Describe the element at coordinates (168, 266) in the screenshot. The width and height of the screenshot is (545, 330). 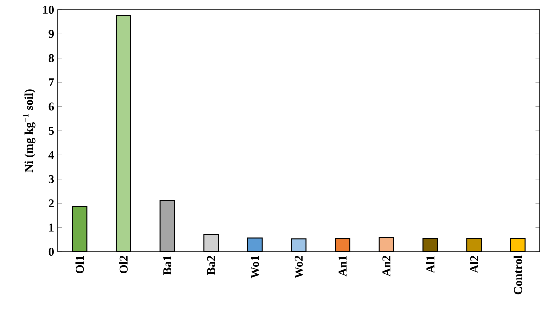
I see `x-tick-label: Ba1` at that location.